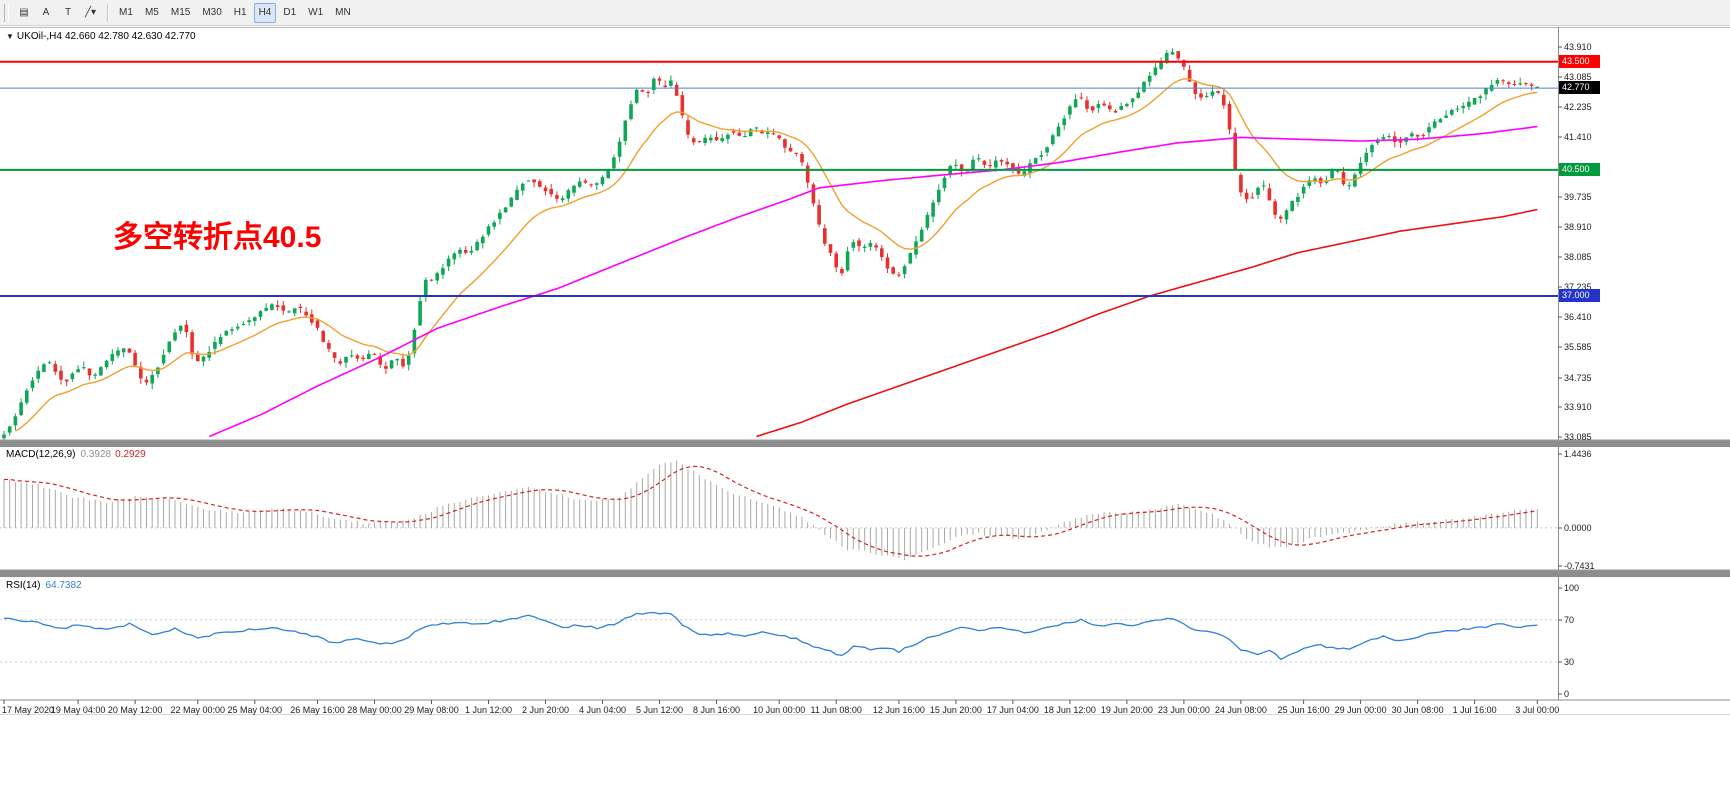 Image resolution: width=1730 pixels, height=791 pixels. What do you see at coordinates (130, 454) in the screenshot?
I see `macd-value-signal: 0.2929` at bounding box center [130, 454].